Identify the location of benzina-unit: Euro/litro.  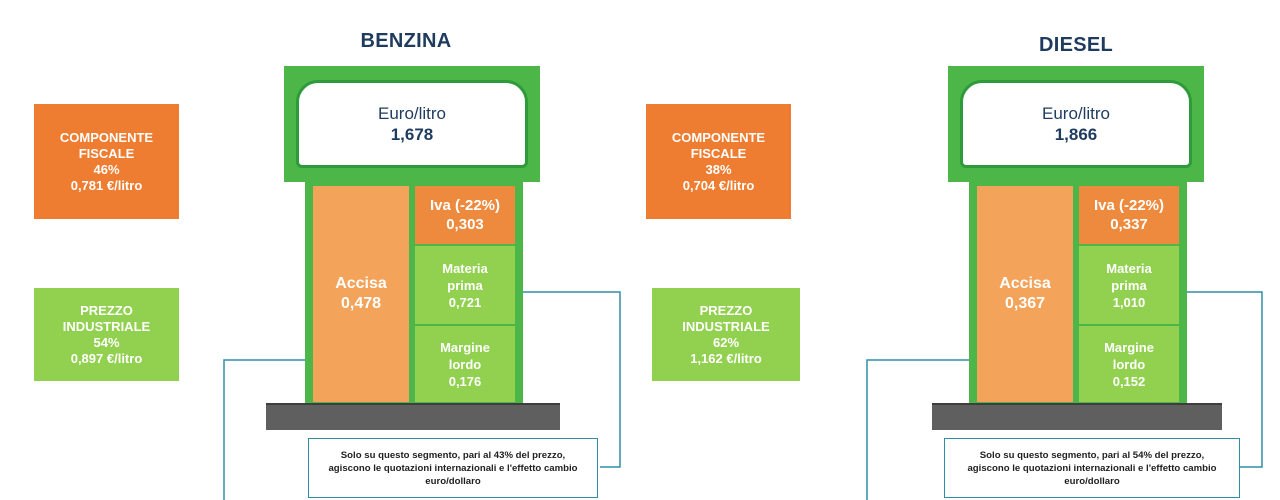
(412, 113).